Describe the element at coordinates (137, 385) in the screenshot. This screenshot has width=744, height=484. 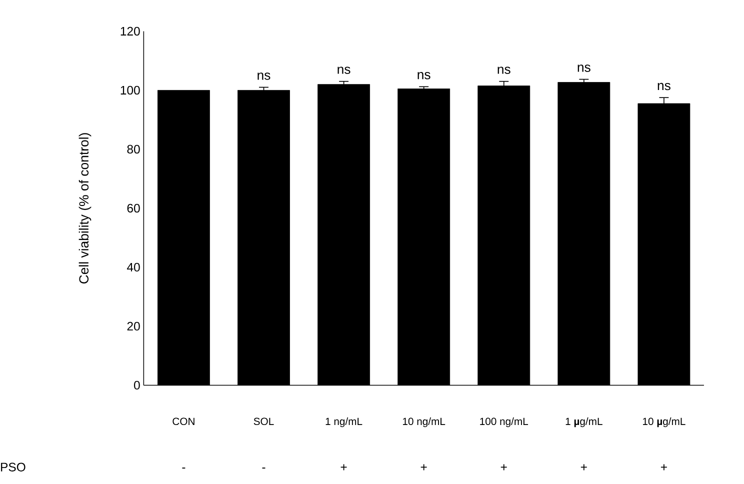
I see `y-tick-label: 0` at that location.